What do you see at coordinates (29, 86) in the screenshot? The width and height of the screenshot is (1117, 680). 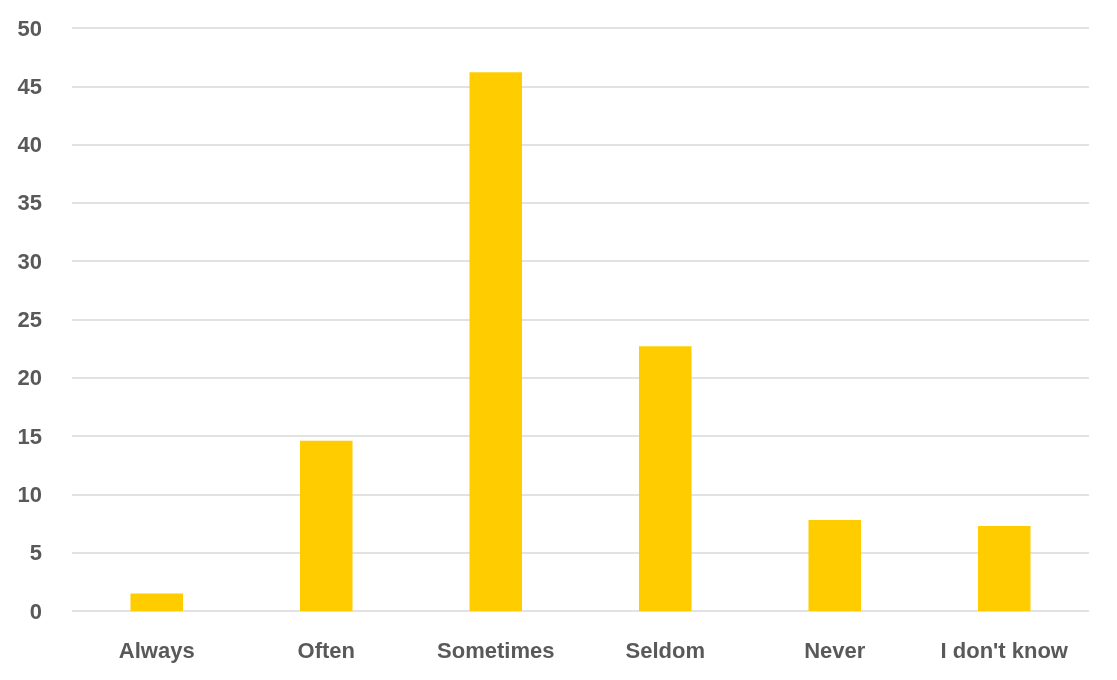 I see `y-tick-label: 45` at bounding box center [29, 86].